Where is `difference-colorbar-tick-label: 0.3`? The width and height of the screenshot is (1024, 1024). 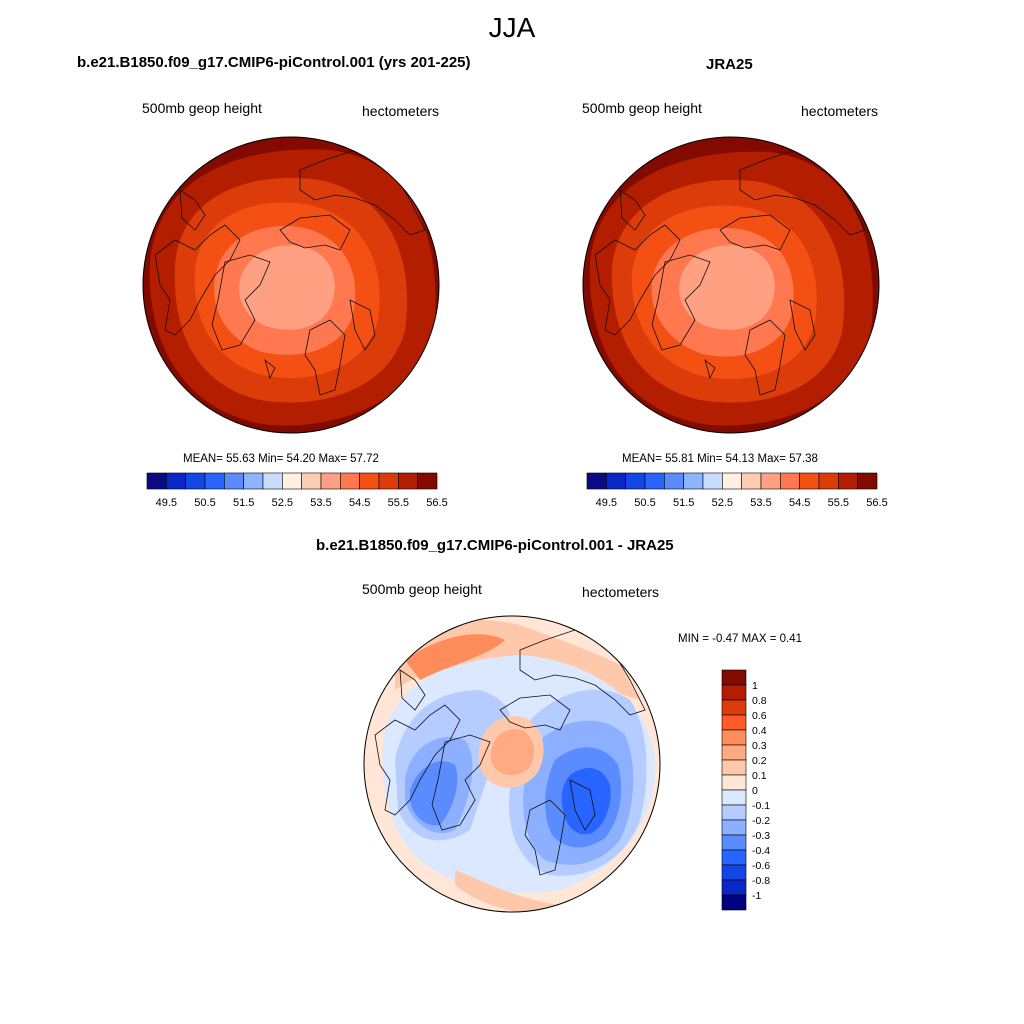 difference-colorbar-tick-label: 0.3 is located at coordinates (759, 746).